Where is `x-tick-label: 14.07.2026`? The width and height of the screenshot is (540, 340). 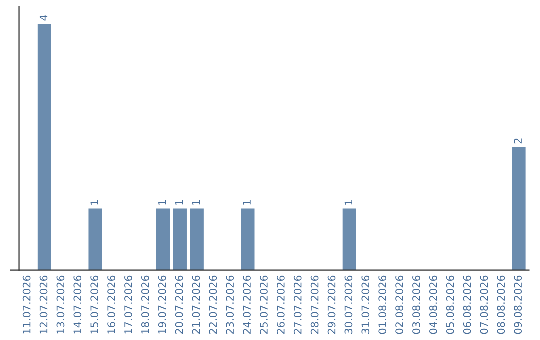 x-tick-label: 14.07.2026 is located at coordinates (78, 305).